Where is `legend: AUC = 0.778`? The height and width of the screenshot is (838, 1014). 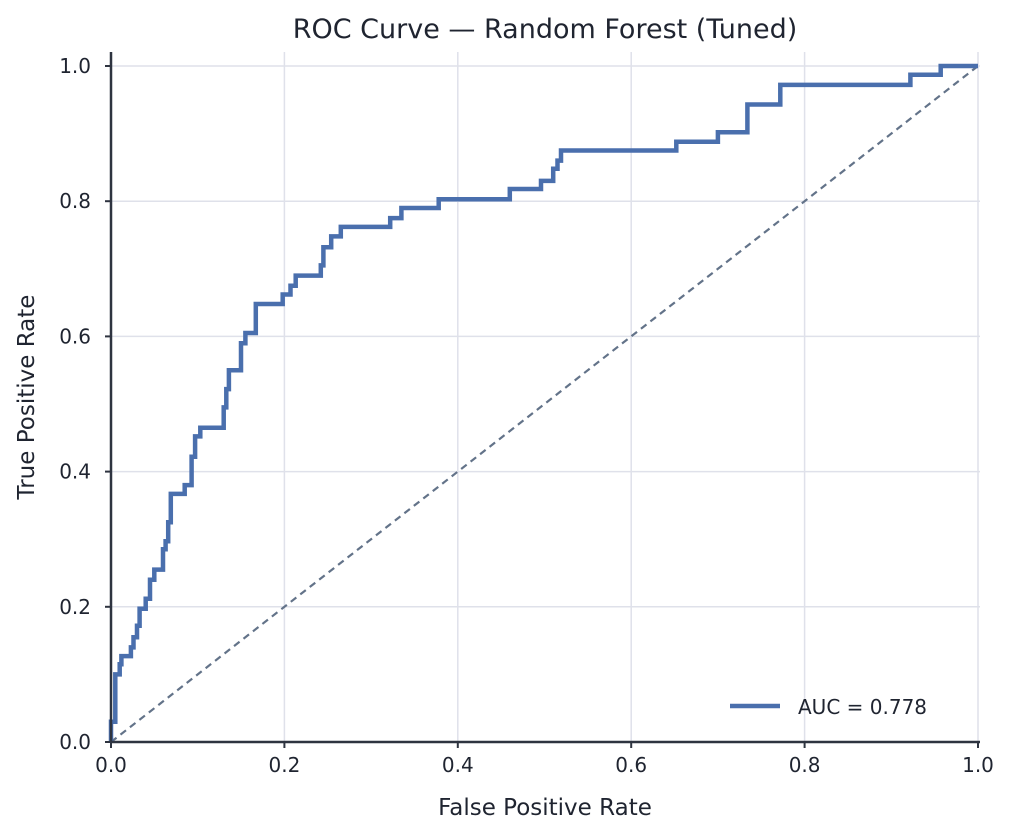
legend: AUC = 0.778 is located at coordinates (828, 707).